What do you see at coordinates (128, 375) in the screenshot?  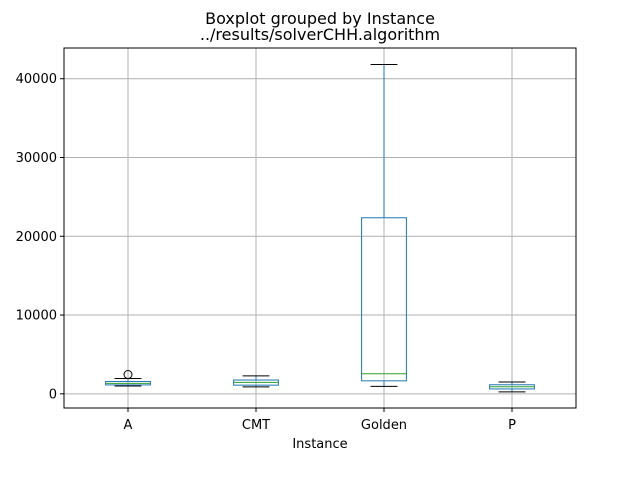 I see `outlier-point` at bounding box center [128, 375].